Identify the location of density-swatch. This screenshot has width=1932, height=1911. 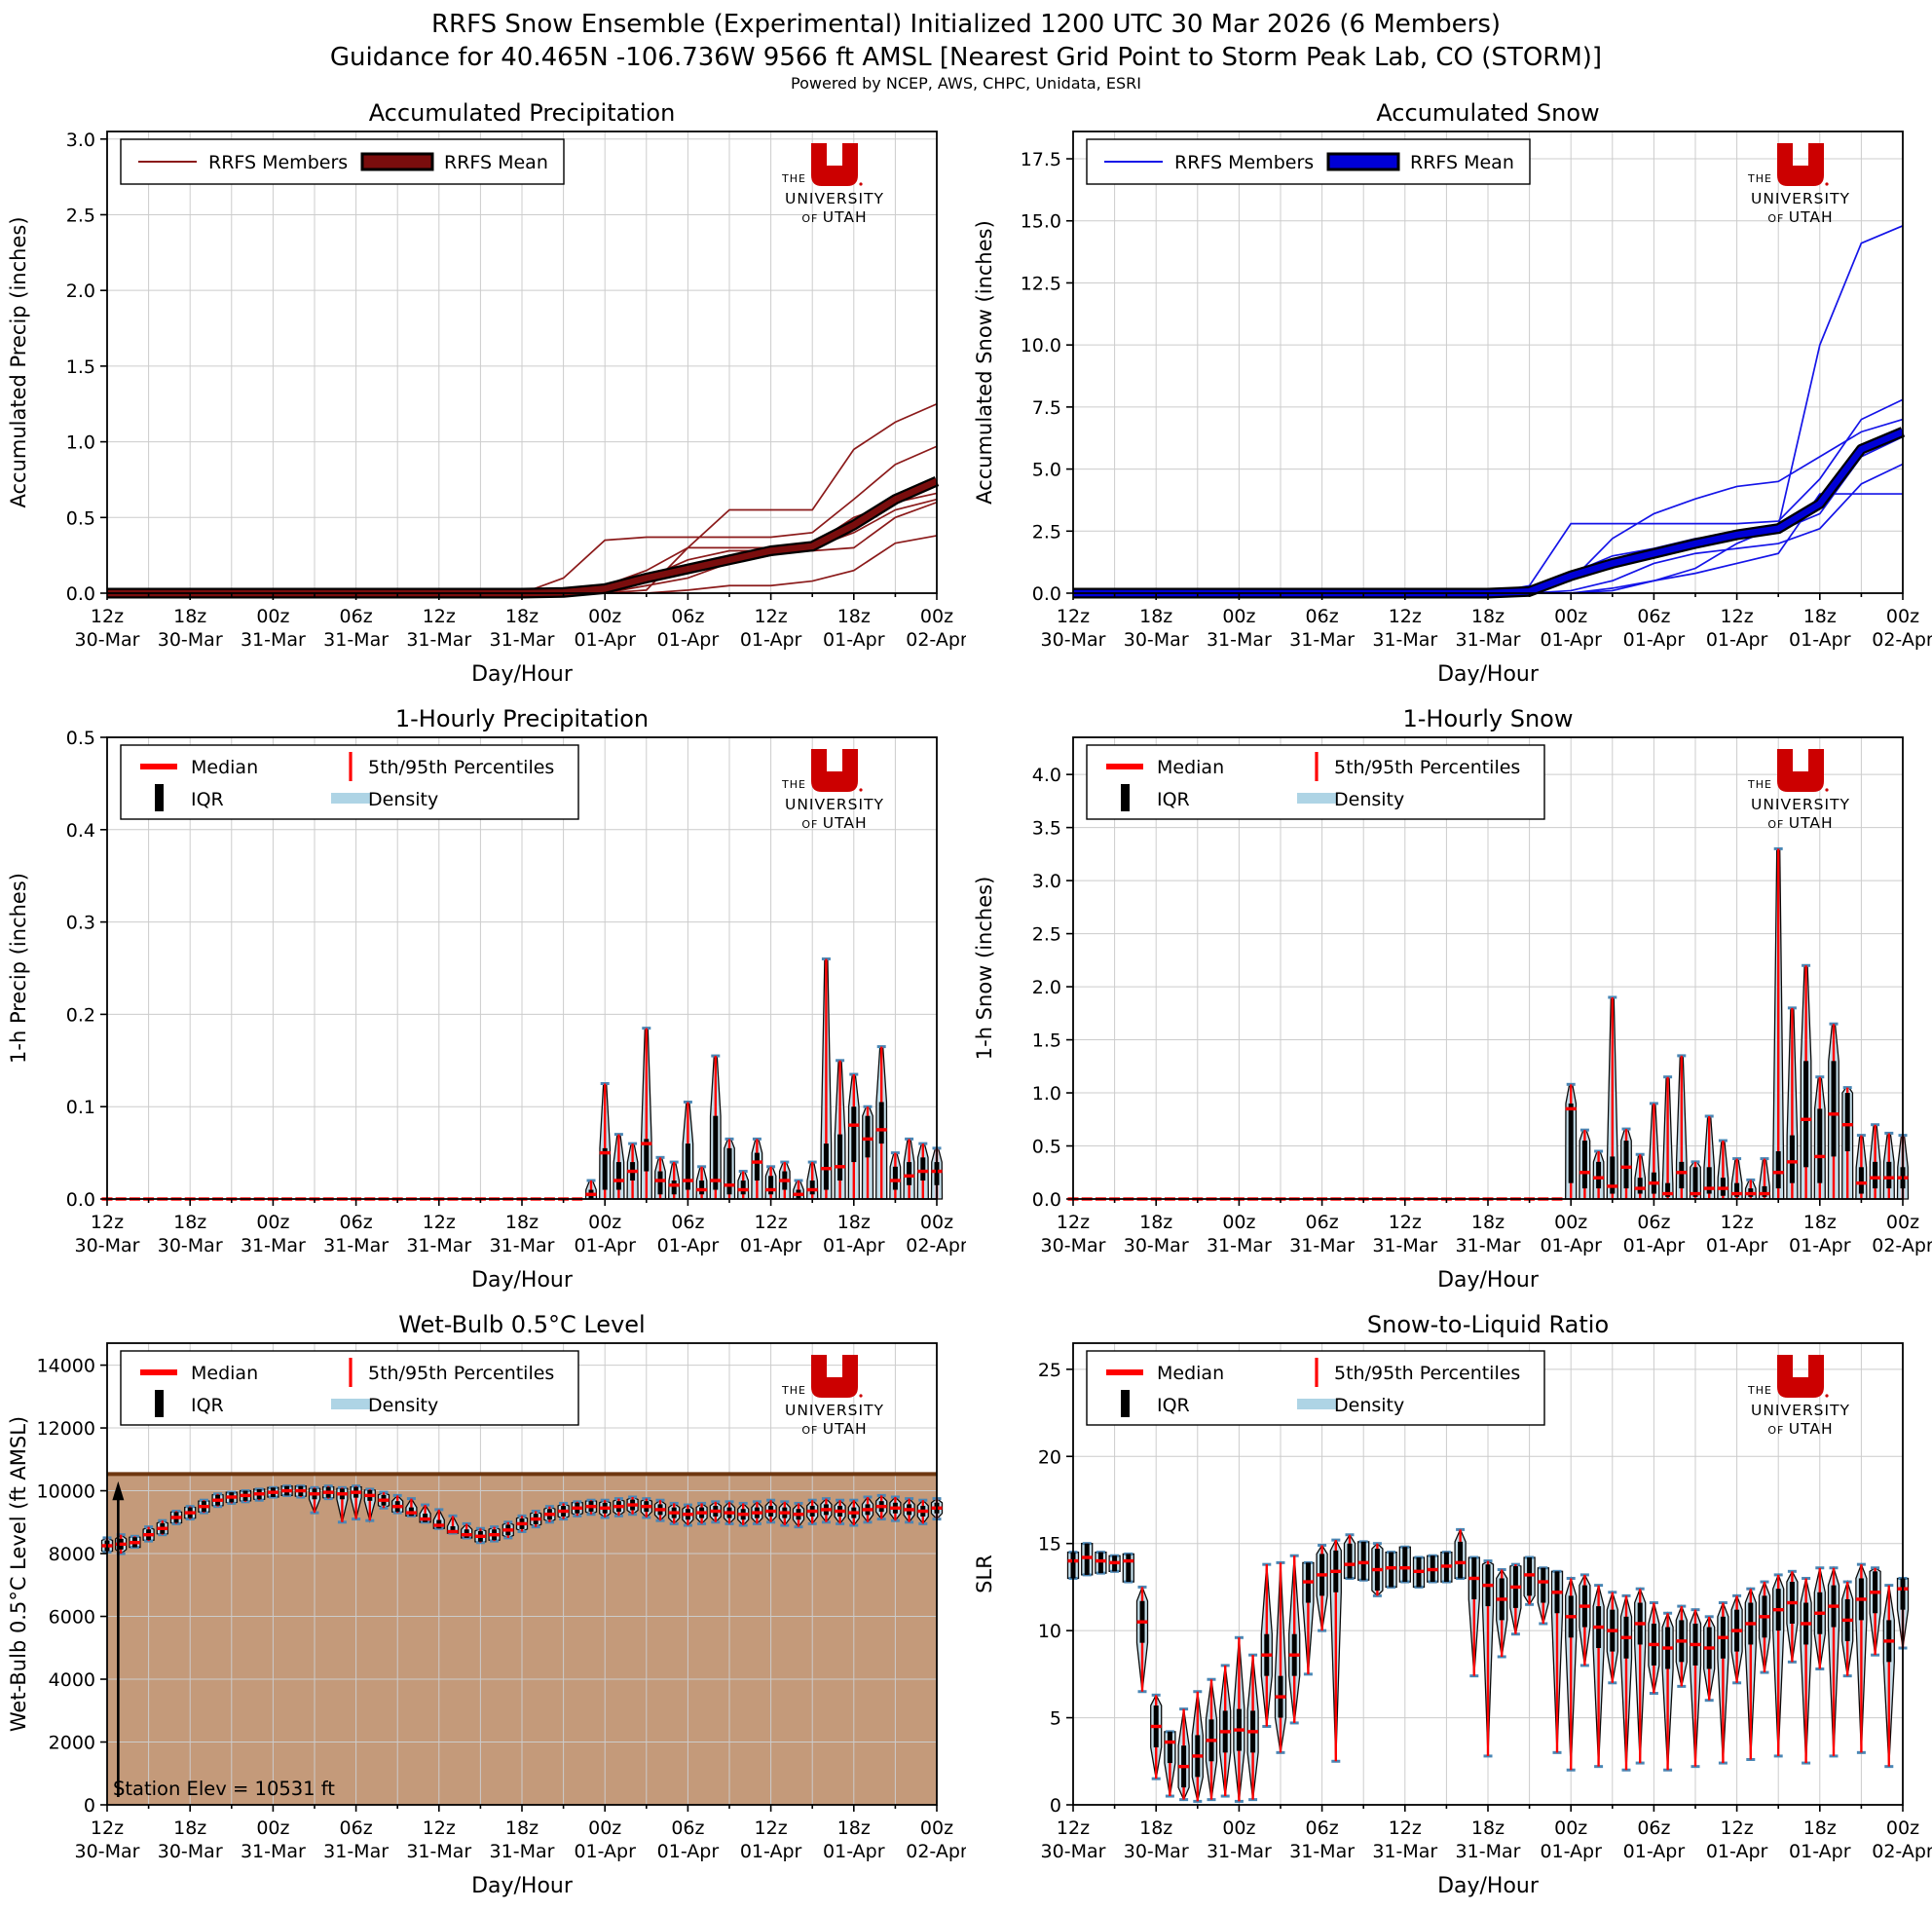
(350, 1404).